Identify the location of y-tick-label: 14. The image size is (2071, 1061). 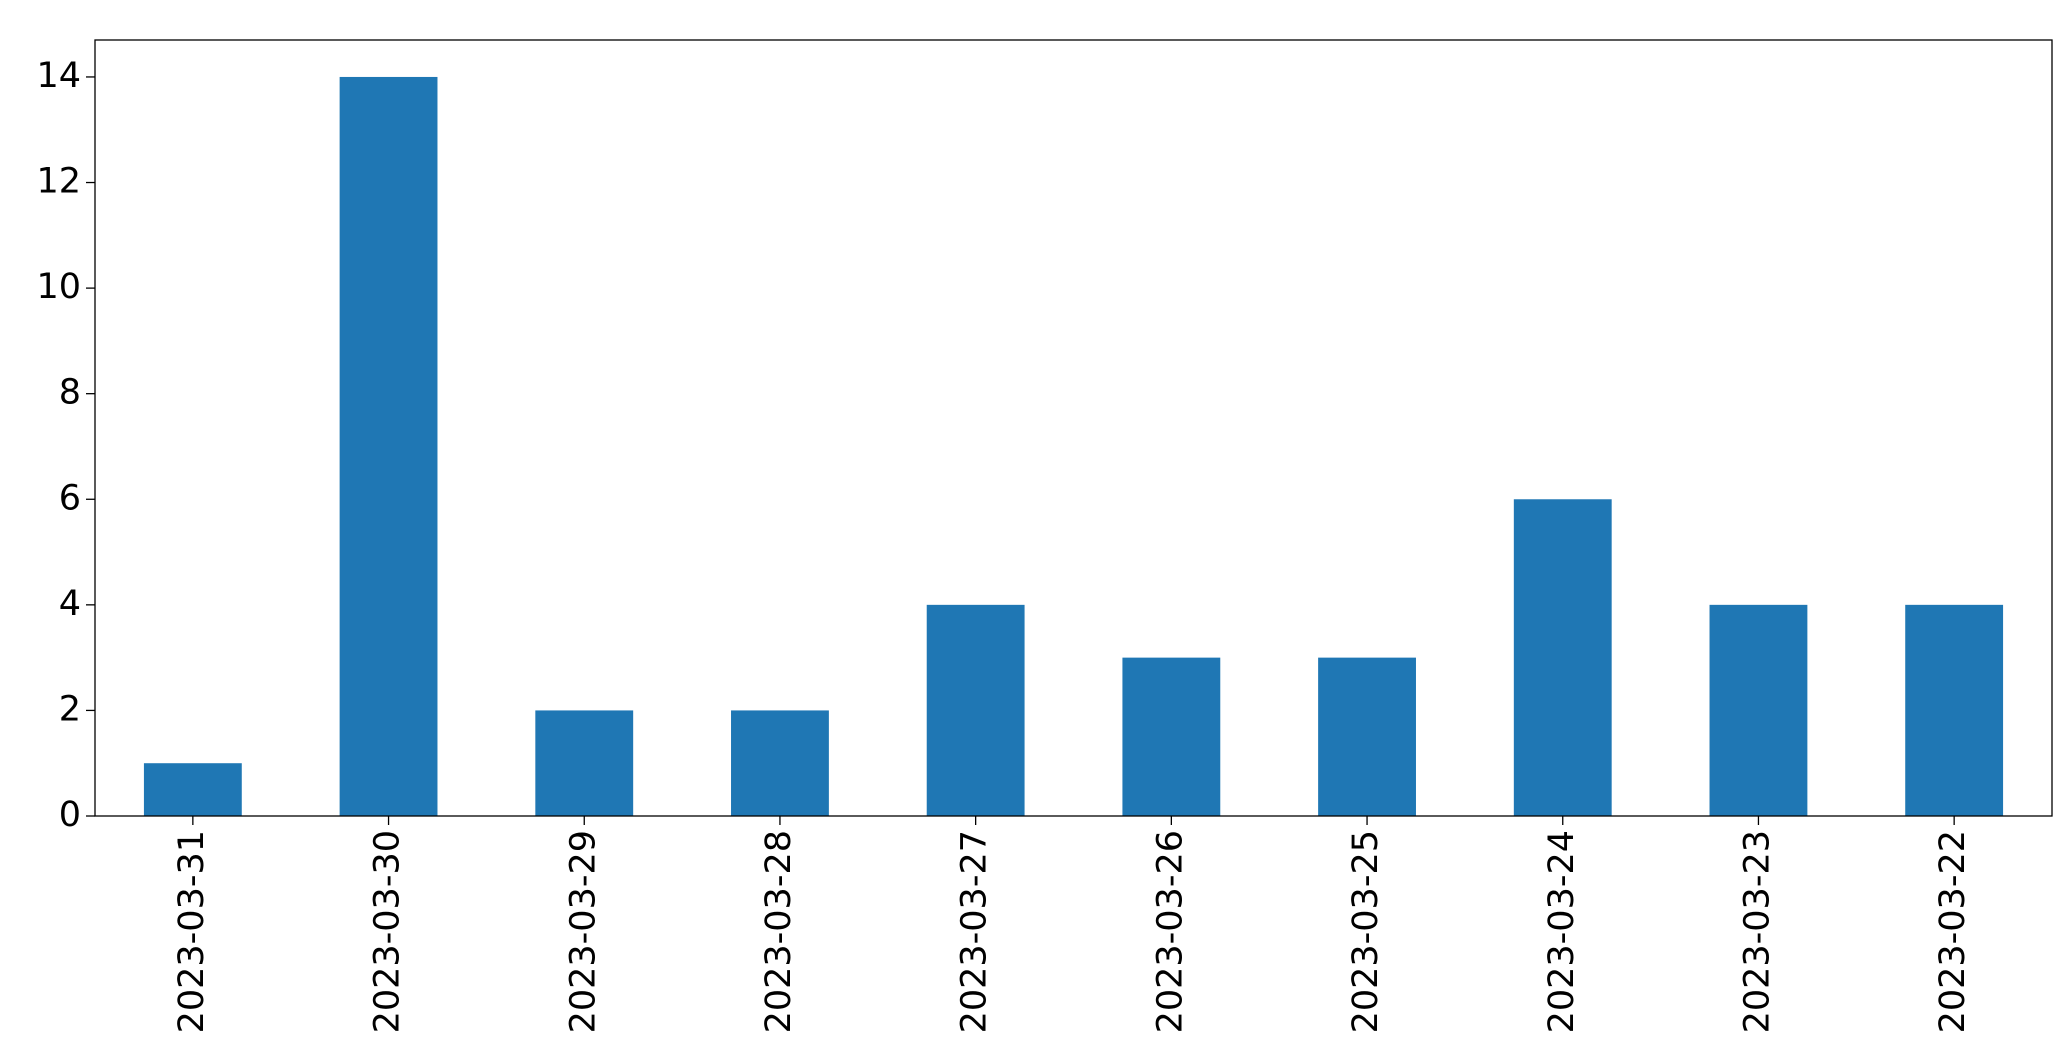
(58, 76).